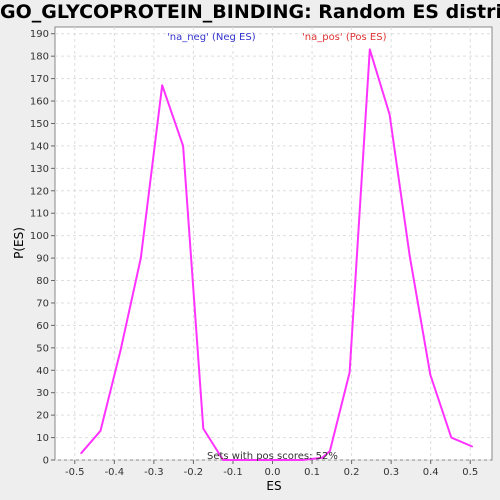 This screenshot has width=500, height=500. What do you see at coordinates (42, 348) in the screenshot?
I see `y-tick-label: 50` at bounding box center [42, 348].